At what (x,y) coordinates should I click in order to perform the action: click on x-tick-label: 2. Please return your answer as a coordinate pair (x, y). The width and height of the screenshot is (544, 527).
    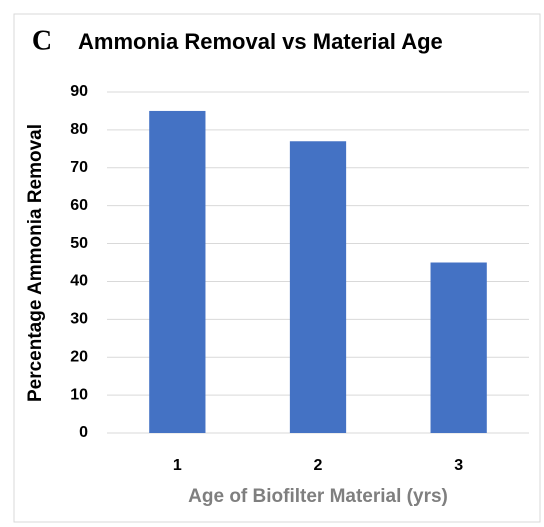
    Looking at the image, I should click on (318, 465).